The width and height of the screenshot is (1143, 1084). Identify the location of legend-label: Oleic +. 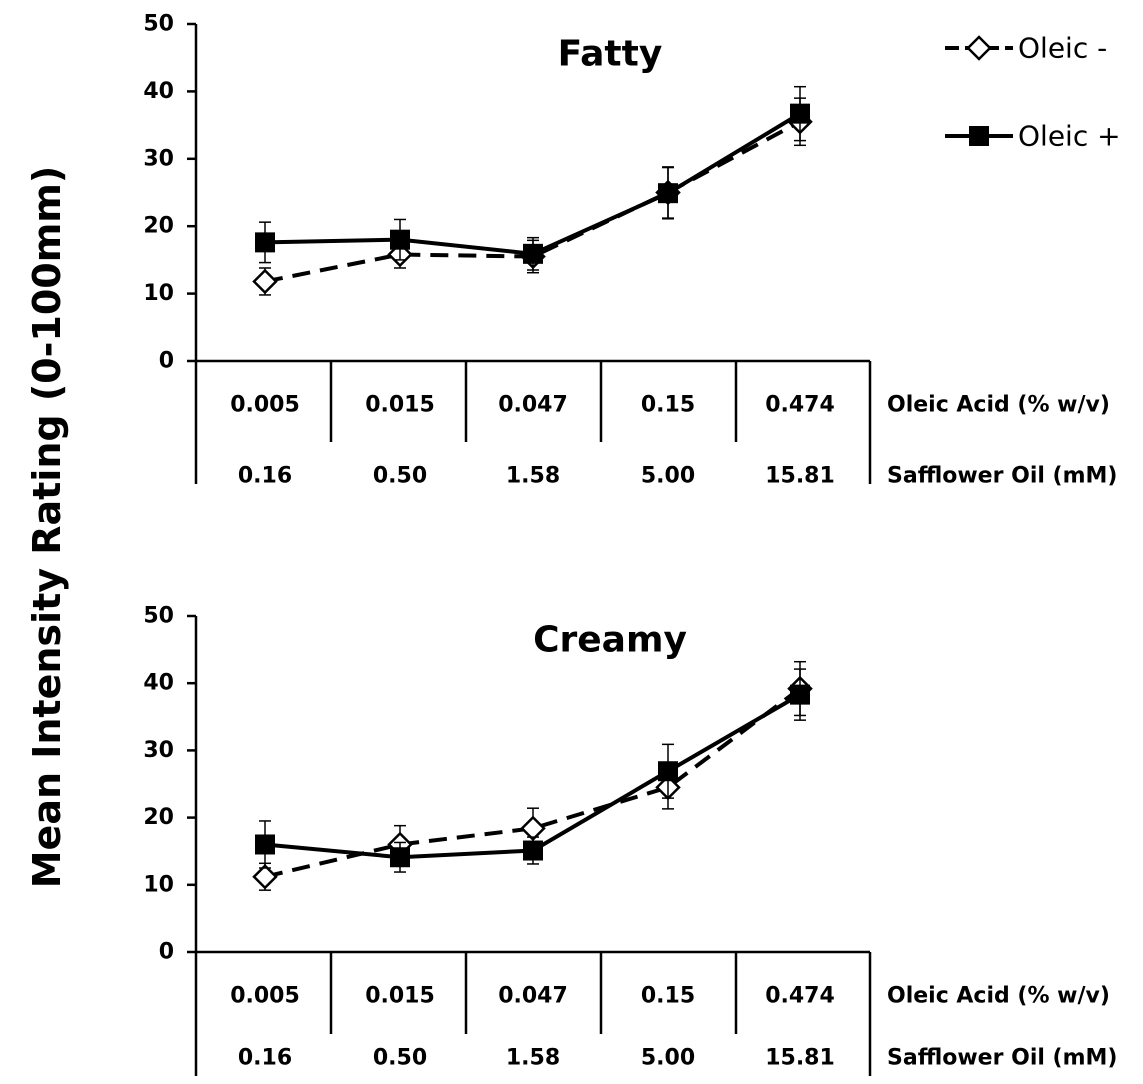
(1069, 136).